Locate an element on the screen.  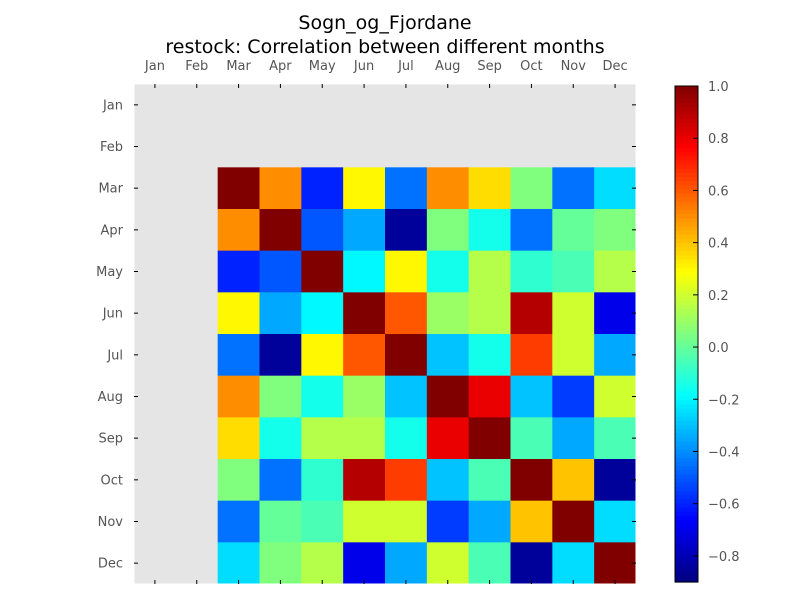
heatmap-cell-jun-dec is located at coordinates (615, 313).